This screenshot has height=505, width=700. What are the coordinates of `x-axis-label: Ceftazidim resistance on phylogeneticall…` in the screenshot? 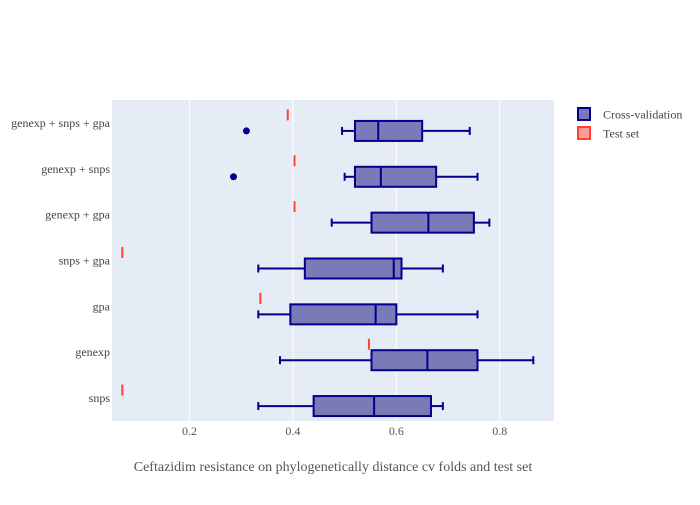 It's located at (333, 467).